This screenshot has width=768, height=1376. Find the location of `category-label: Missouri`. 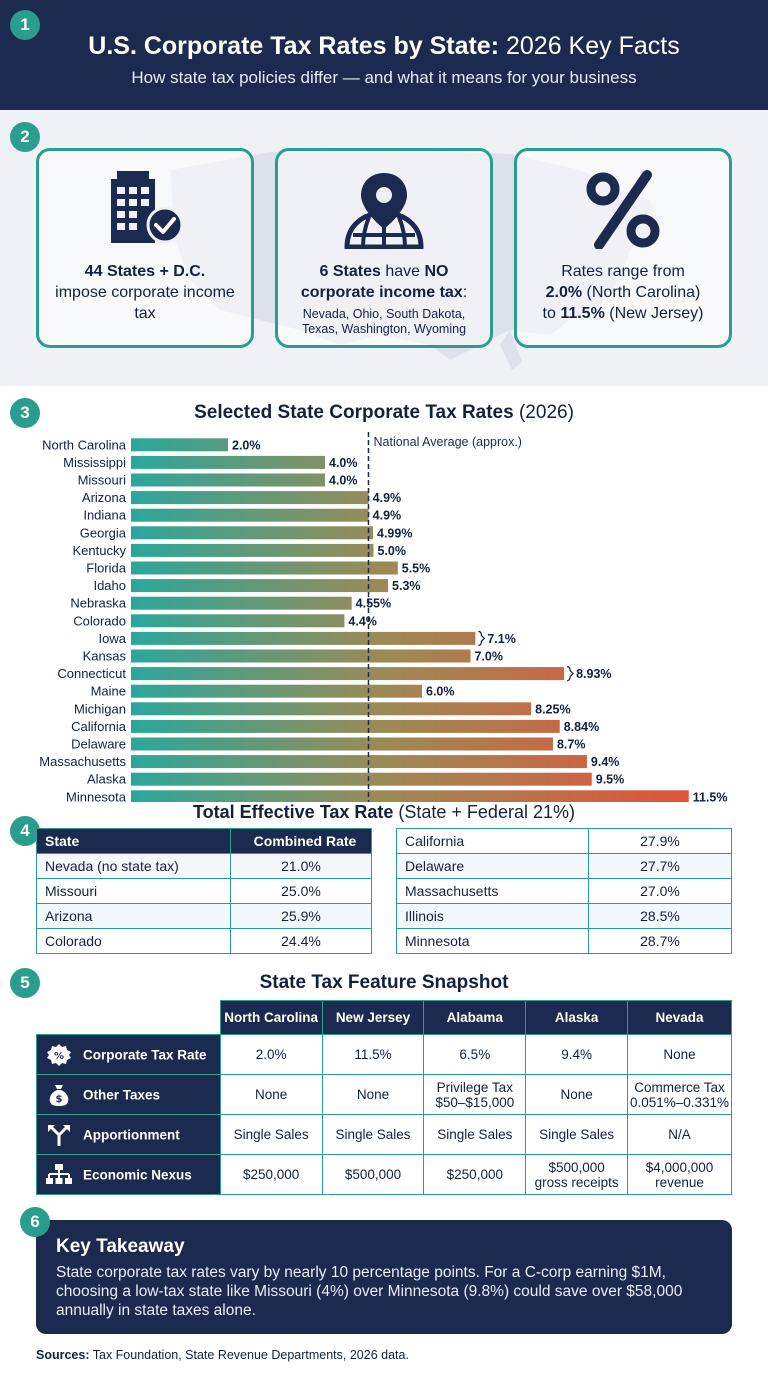

category-label: Missouri is located at coordinates (102, 480).